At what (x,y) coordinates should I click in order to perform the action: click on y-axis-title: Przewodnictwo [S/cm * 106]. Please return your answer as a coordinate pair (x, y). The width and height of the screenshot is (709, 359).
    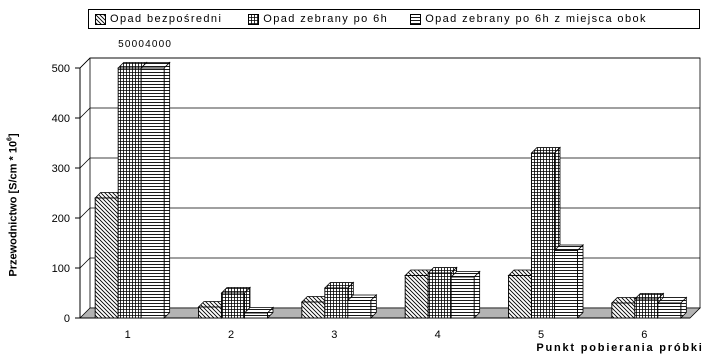
    Looking at the image, I should click on (13, 205).